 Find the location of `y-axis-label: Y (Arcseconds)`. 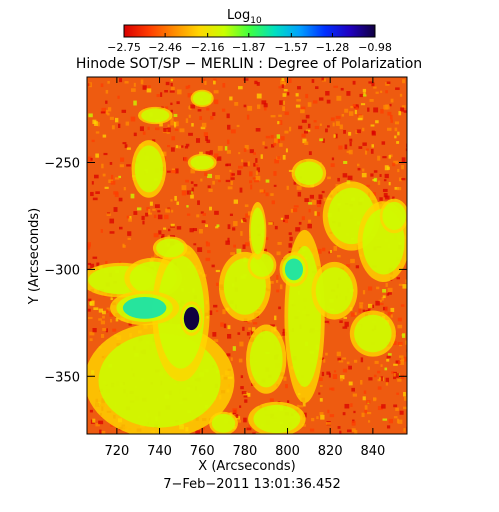

y-axis-label: Y (Arcseconds) is located at coordinates (34, 256).